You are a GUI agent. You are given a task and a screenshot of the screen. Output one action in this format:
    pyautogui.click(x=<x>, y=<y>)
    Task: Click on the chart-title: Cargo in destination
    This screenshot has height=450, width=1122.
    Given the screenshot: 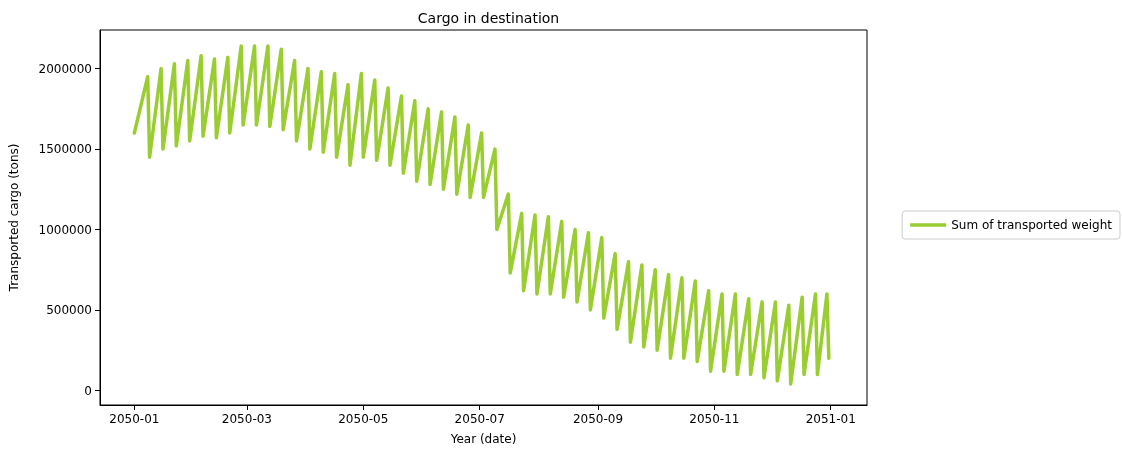 What is the action you would take?
    pyautogui.click(x=488, y=18)
    